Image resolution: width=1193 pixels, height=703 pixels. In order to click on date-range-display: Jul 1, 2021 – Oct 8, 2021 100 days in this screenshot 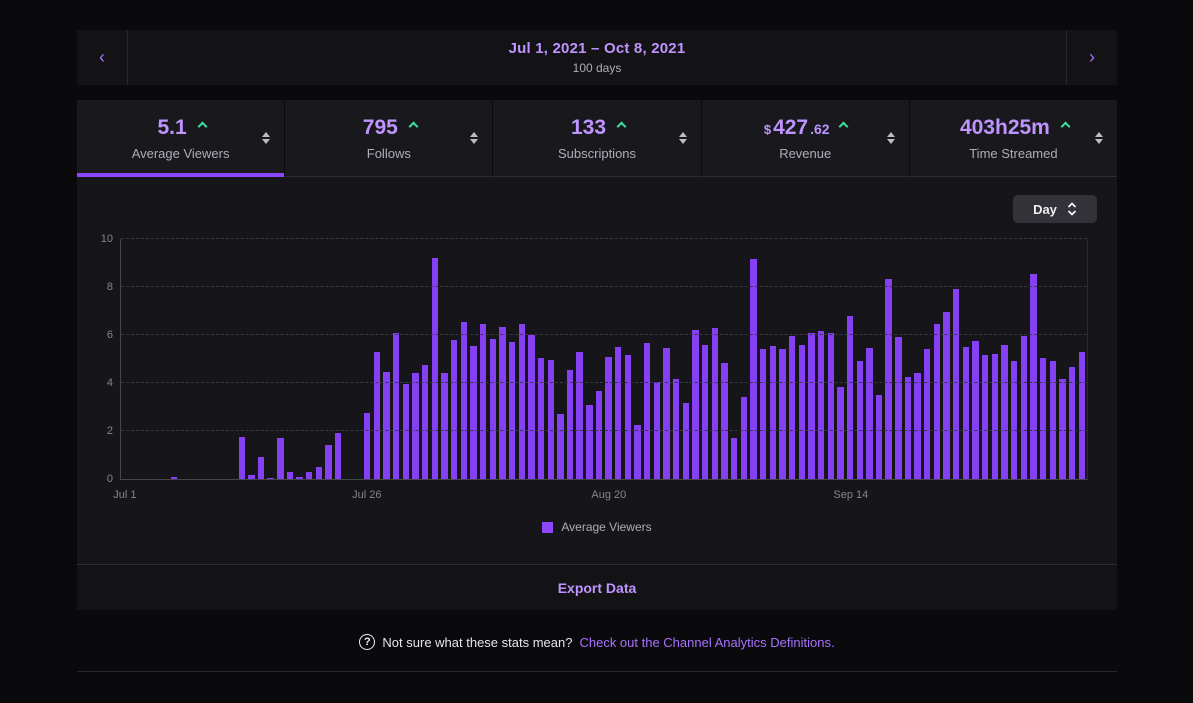, I will do `click(597, 57)`.